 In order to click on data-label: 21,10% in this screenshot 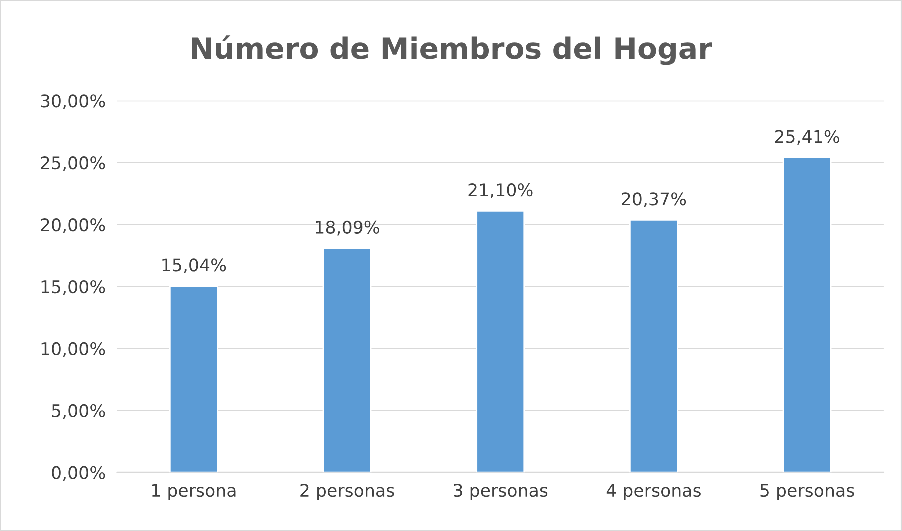, I will do `click(500, 191)`.